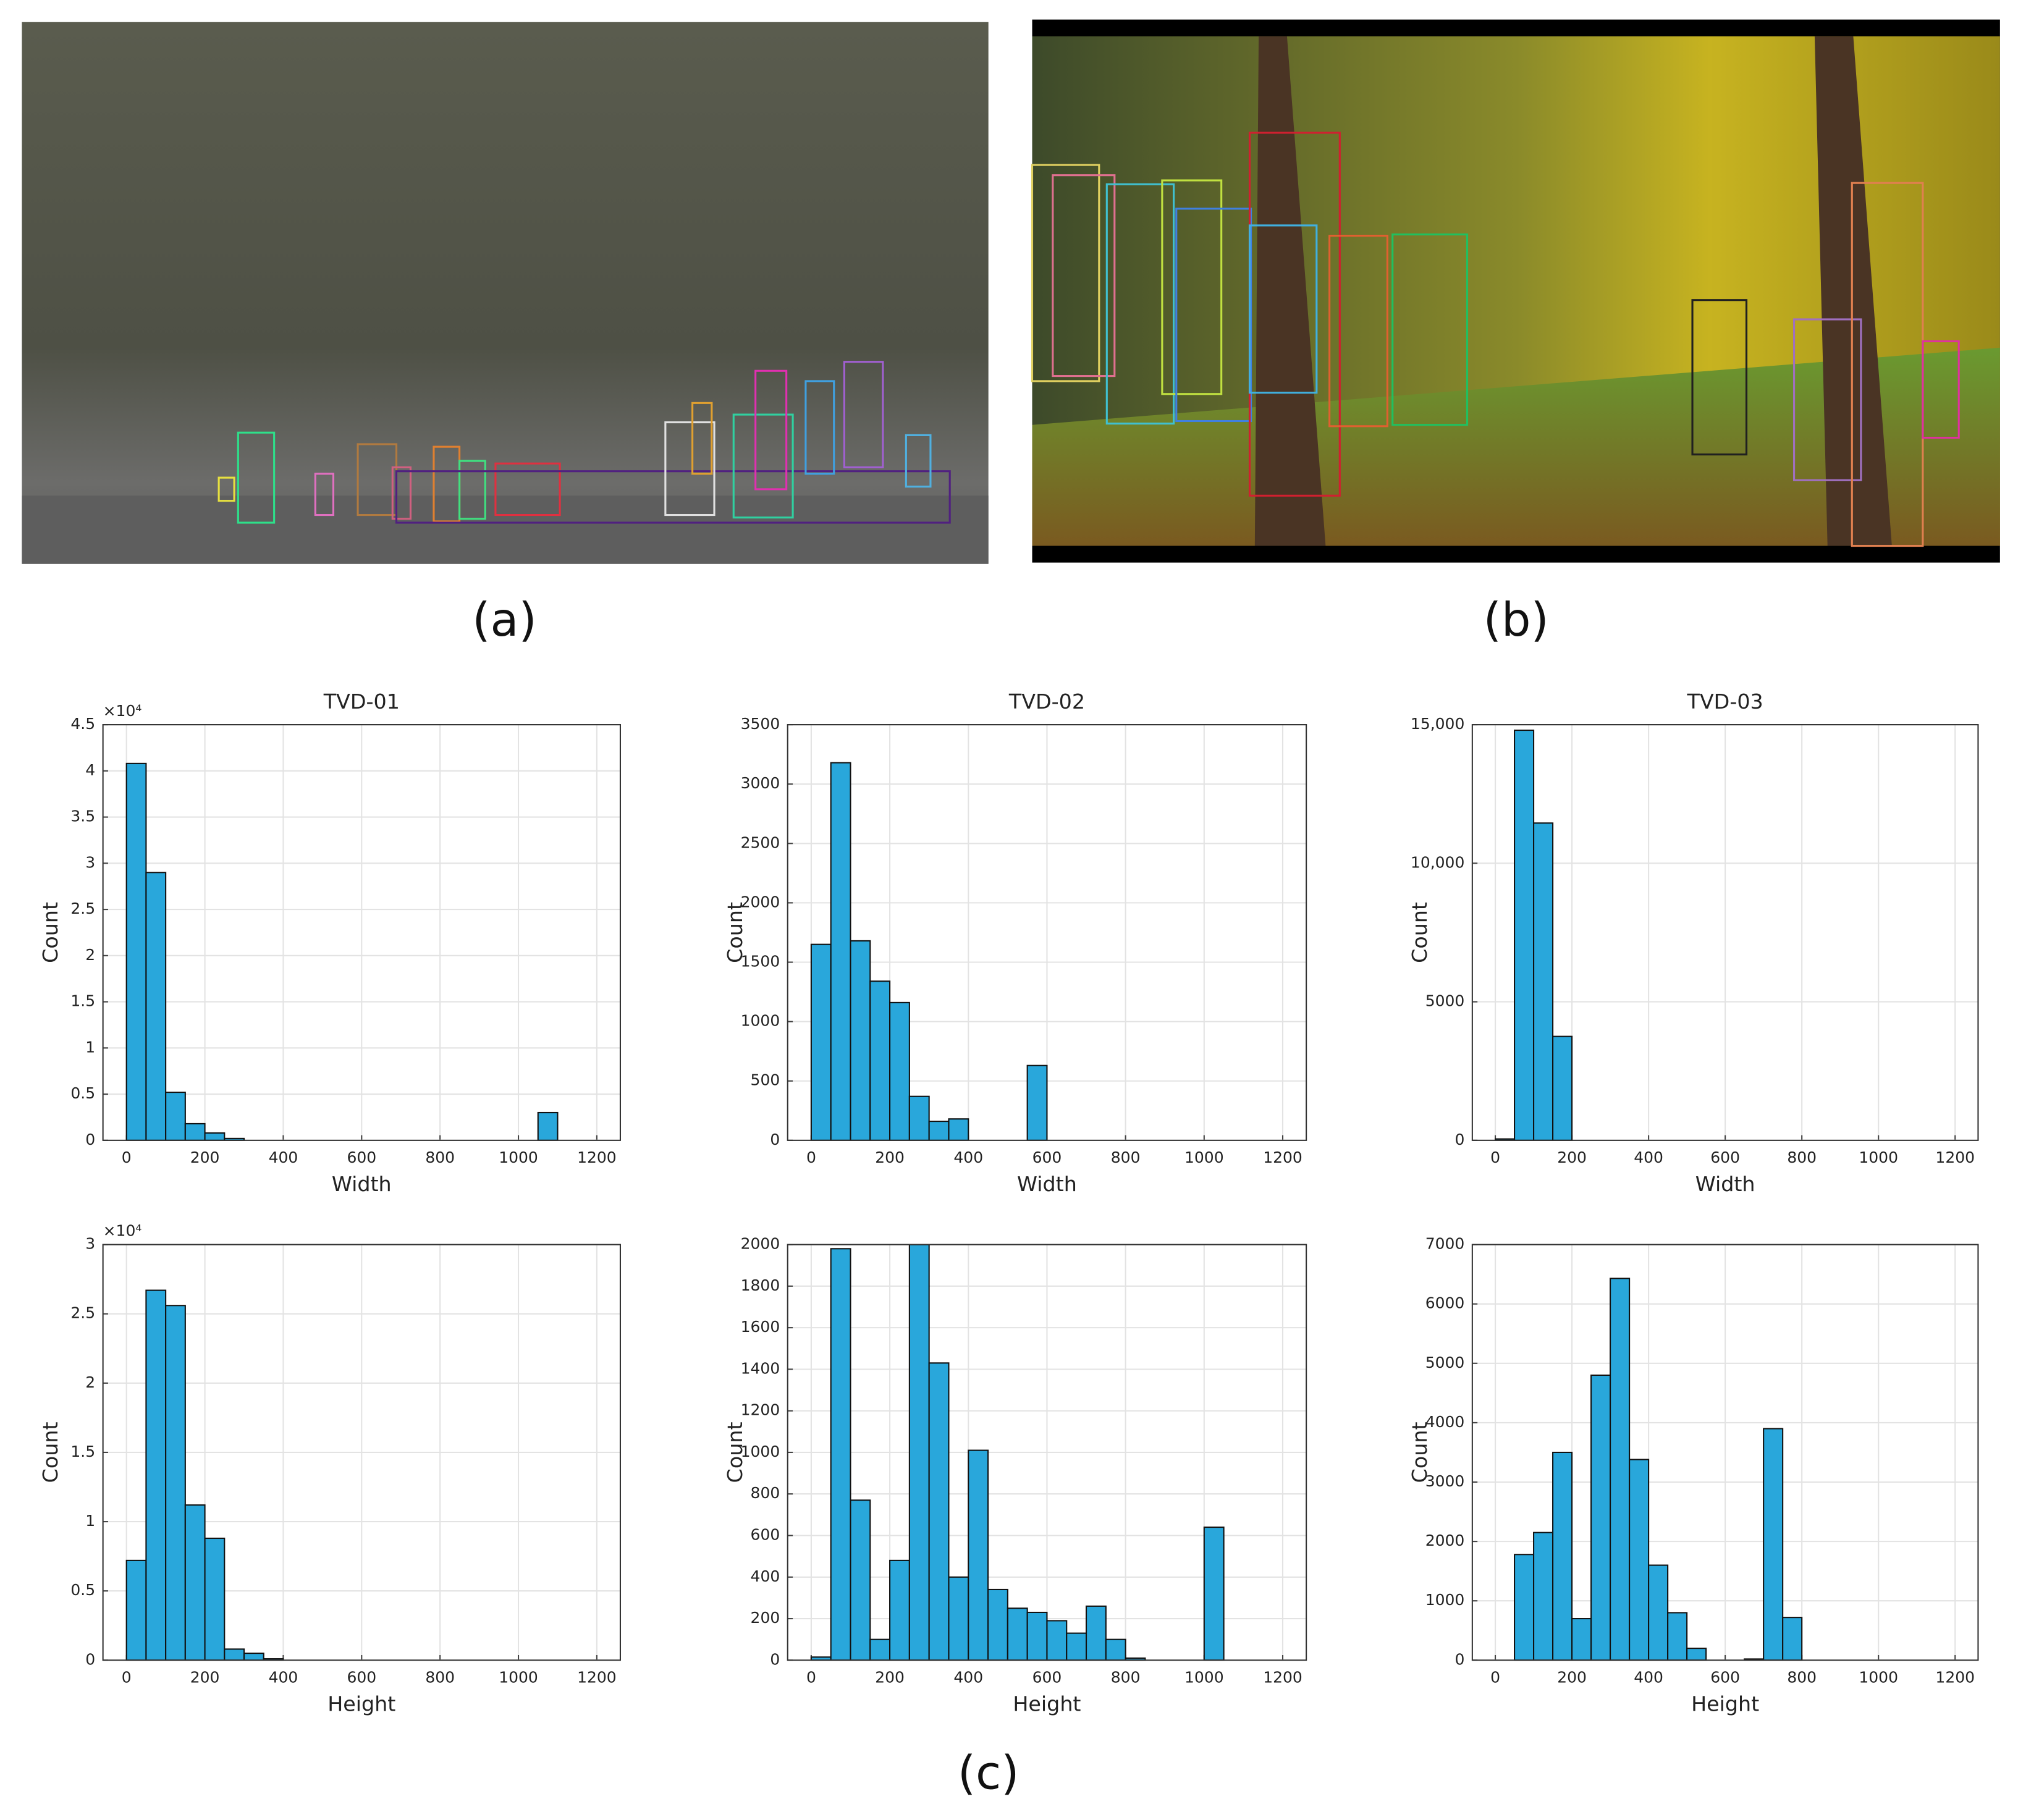 This screenshot has width=2018, height=1820. What do you see at coordinates (90, 770) in the screenshot?
I see `y-tick-label: 4` at bounding box center [90, 770].